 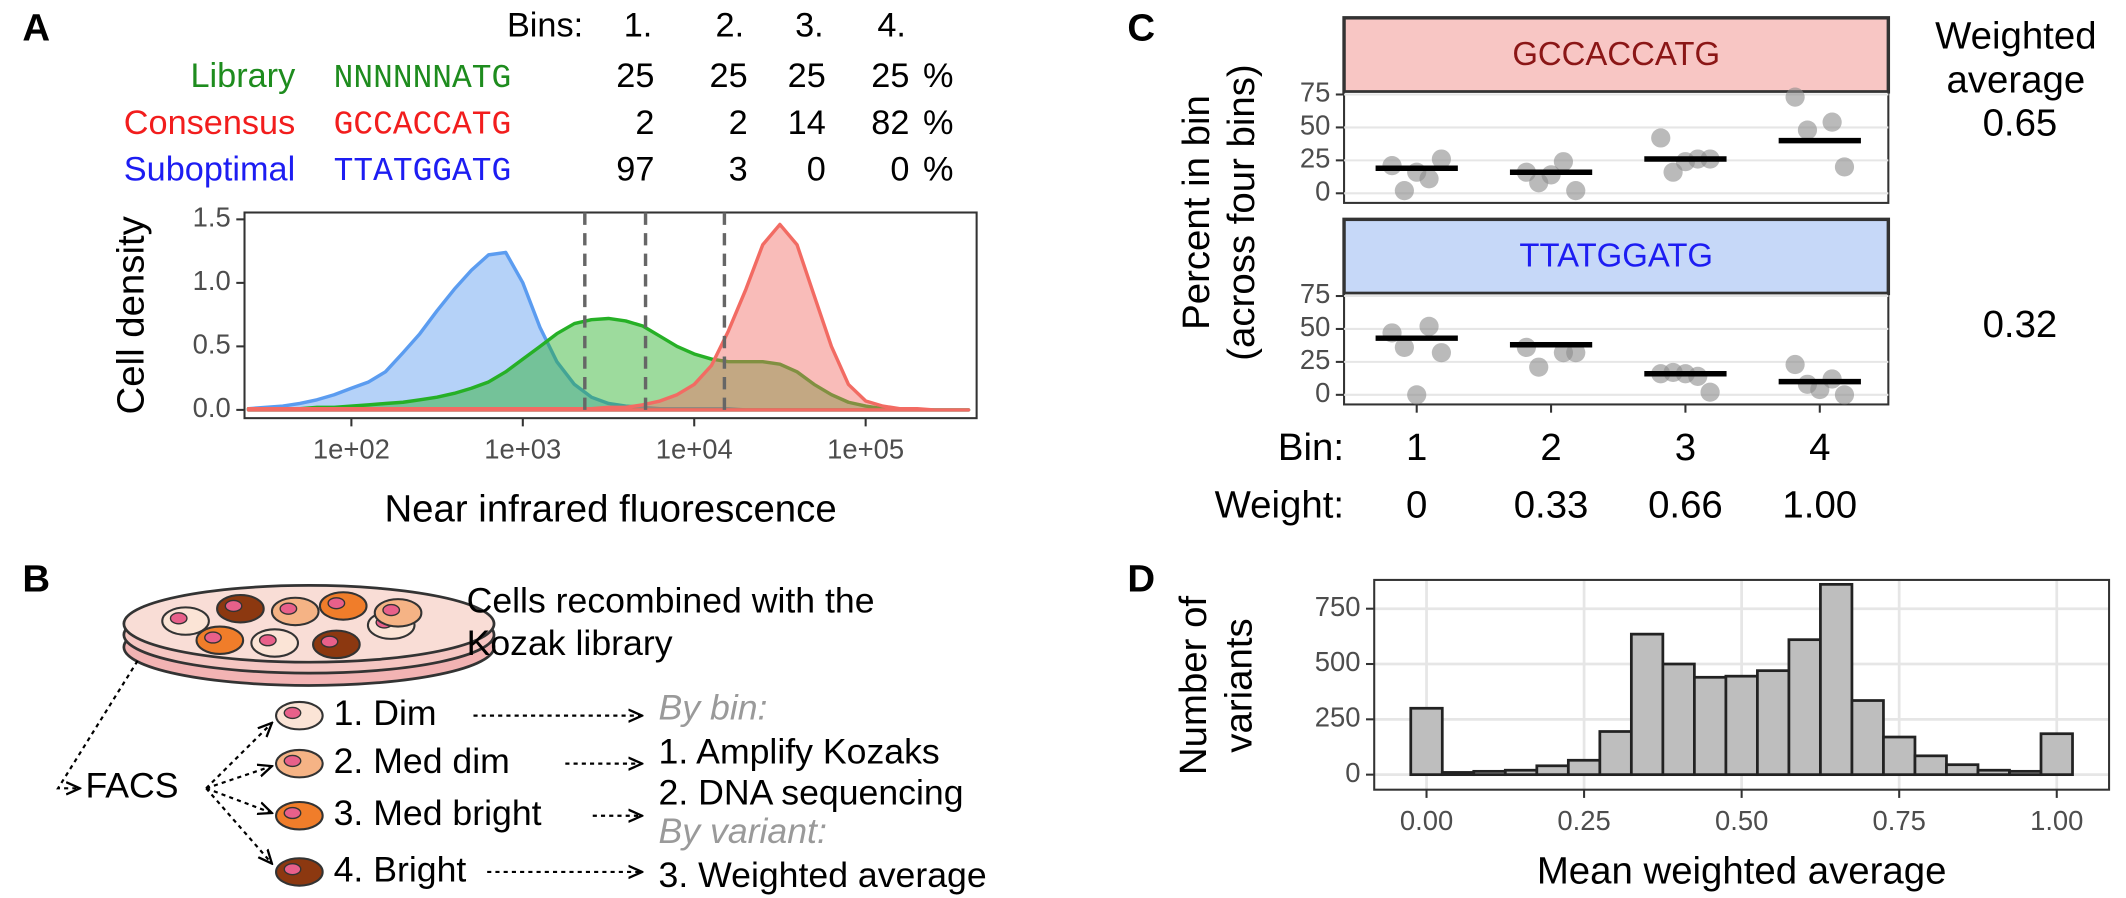 What do you see at coordinates (1338, 661) in the screenshot?
I see `y-tick-label: 500` at bounding box center [1338, 661].